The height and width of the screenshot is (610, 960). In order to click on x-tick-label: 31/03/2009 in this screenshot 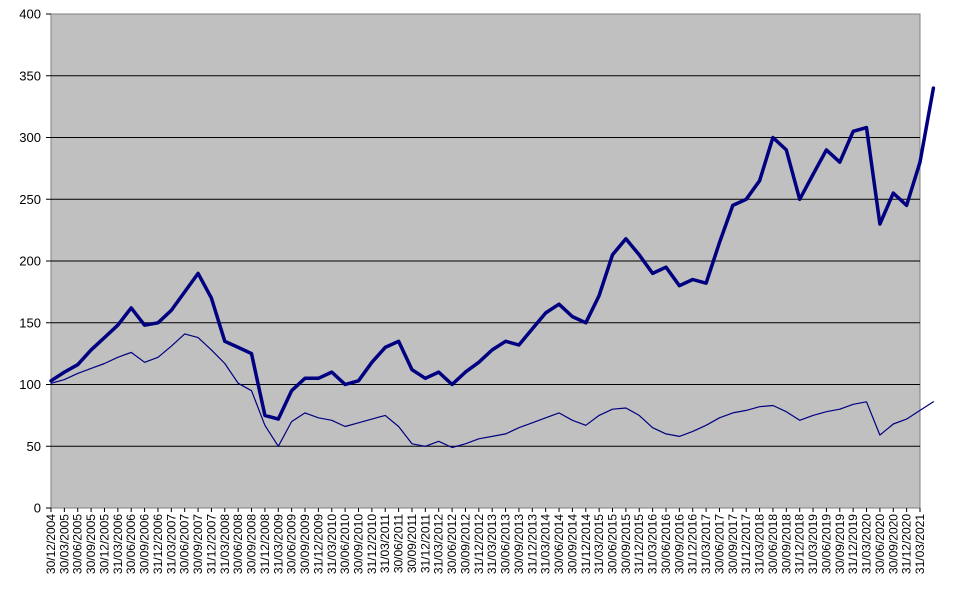, I will do `click(278, 544)`.